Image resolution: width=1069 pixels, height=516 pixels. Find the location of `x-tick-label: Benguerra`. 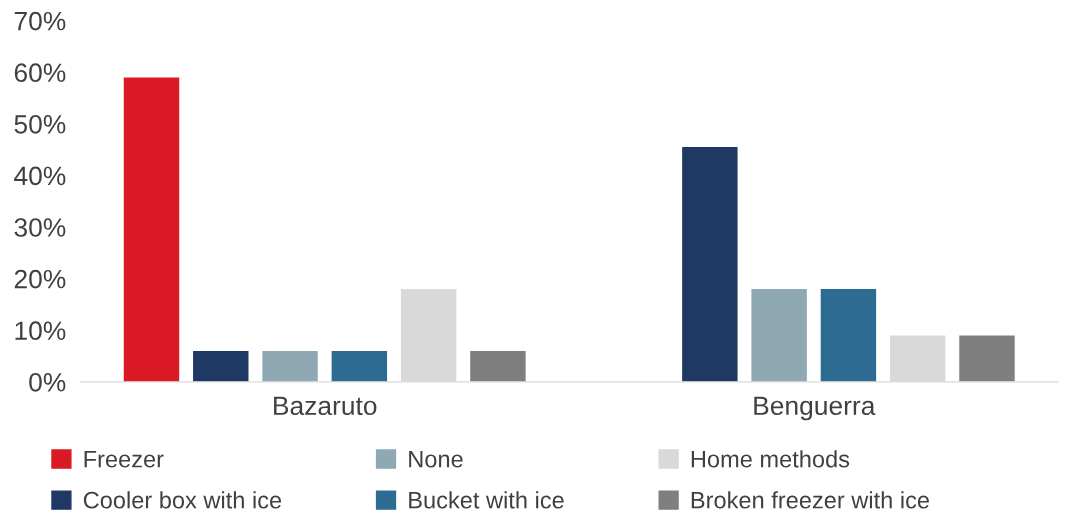

x-tick-label: Benguerra is located at coordinates (815, 408).